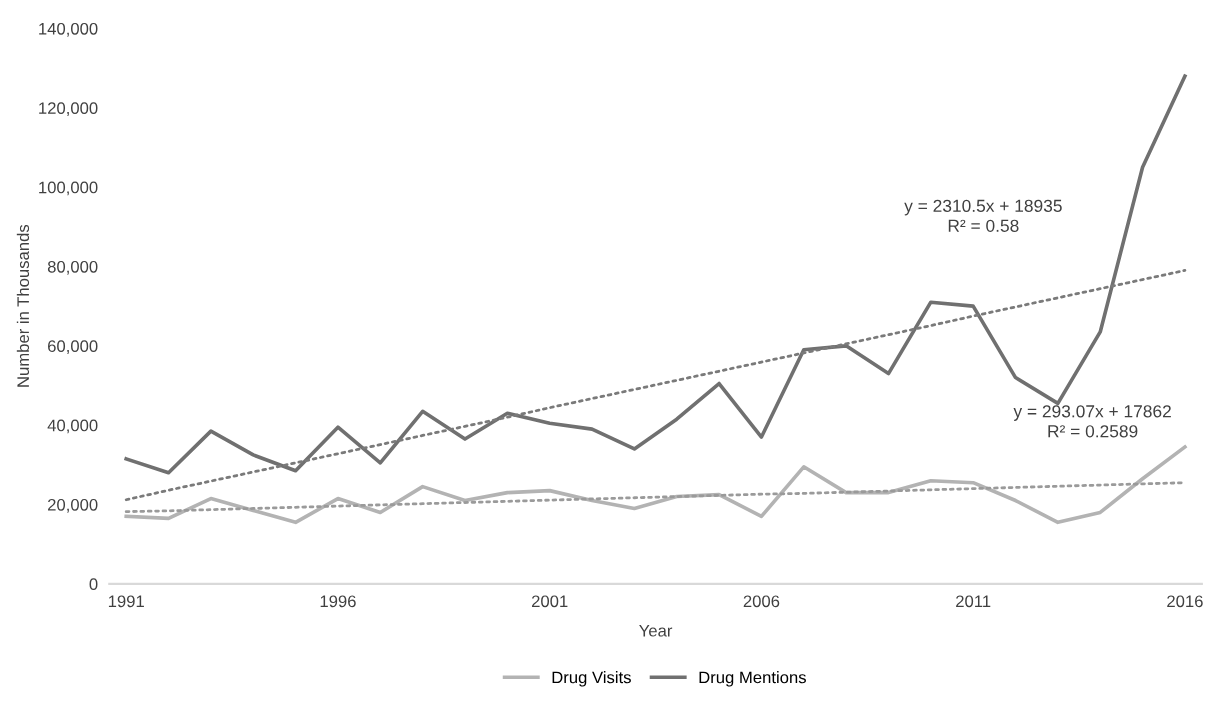 This screenshot has width=1214, height=712. What do you see at coordinates (1185, 601) in the screenshot?
I see `x-tick-label: 2016` at bounding box center [1185, 601].